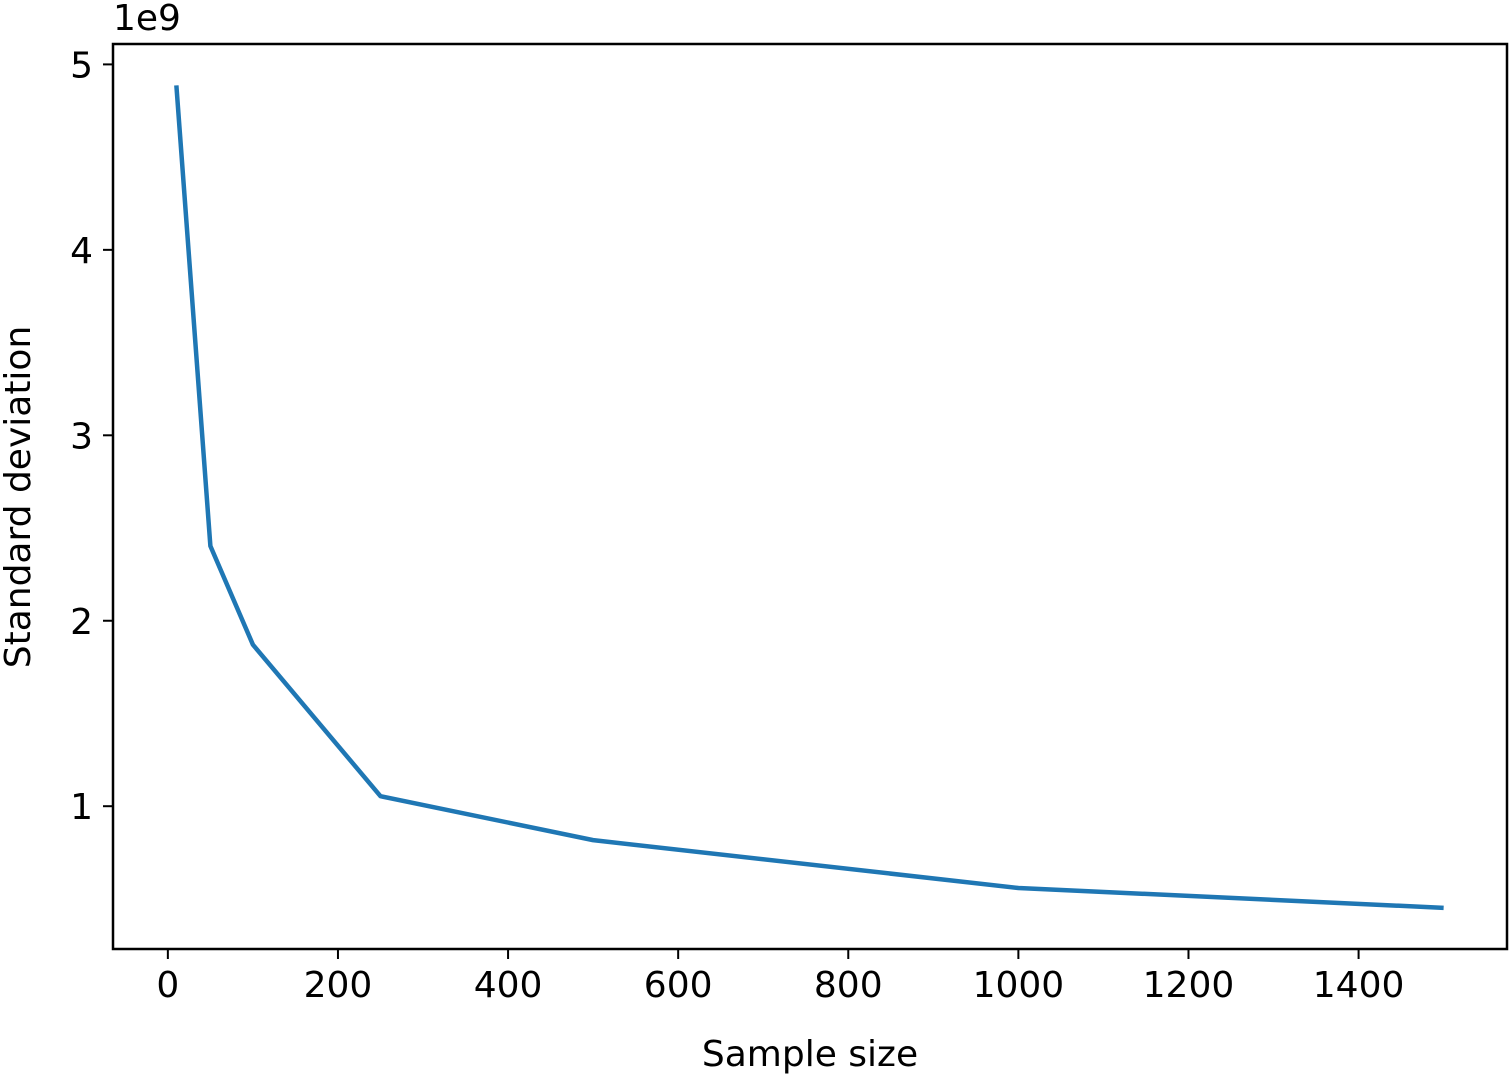  Describe the element at coordinates (81, 65) in the screenshot. I see `y-tick-label: 5` at that location.